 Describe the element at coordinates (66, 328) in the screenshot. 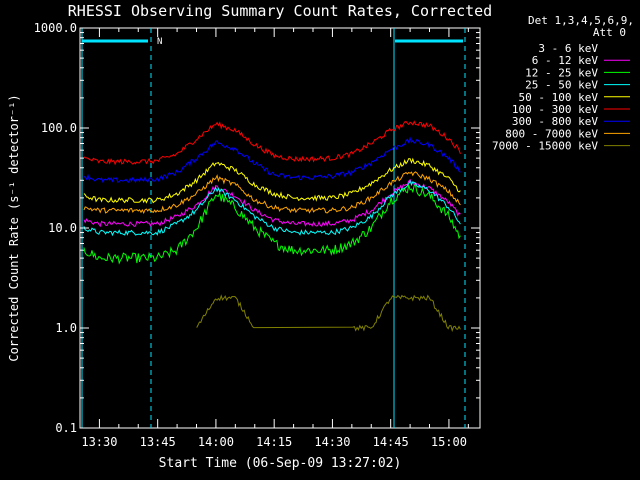

I see `y-tick-label: 1.0` at that location.